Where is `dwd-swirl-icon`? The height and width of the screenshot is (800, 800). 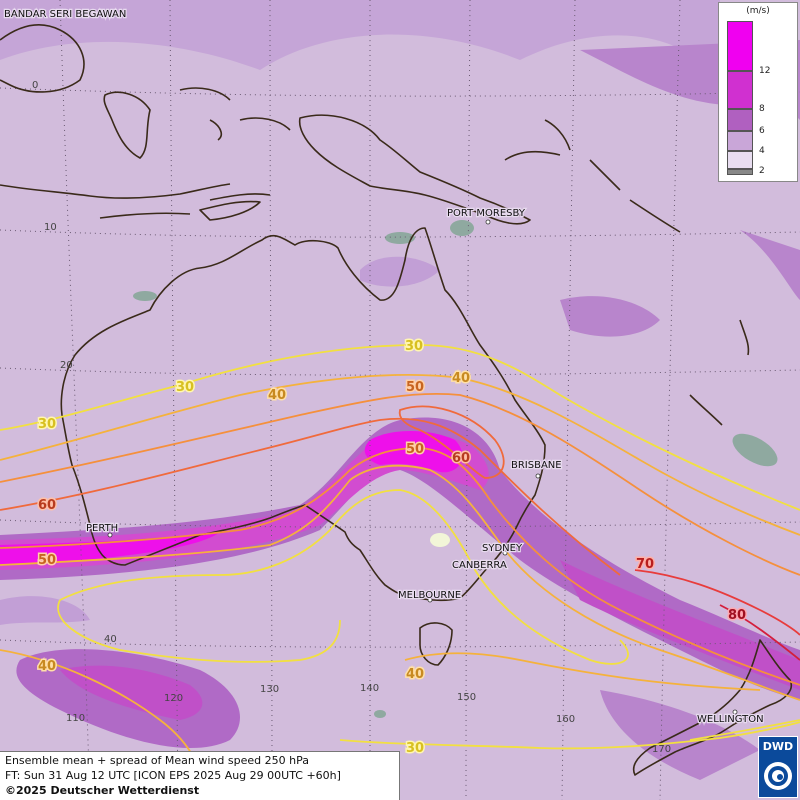
dwd-swirl-icon is located at coordinates (778, 776).